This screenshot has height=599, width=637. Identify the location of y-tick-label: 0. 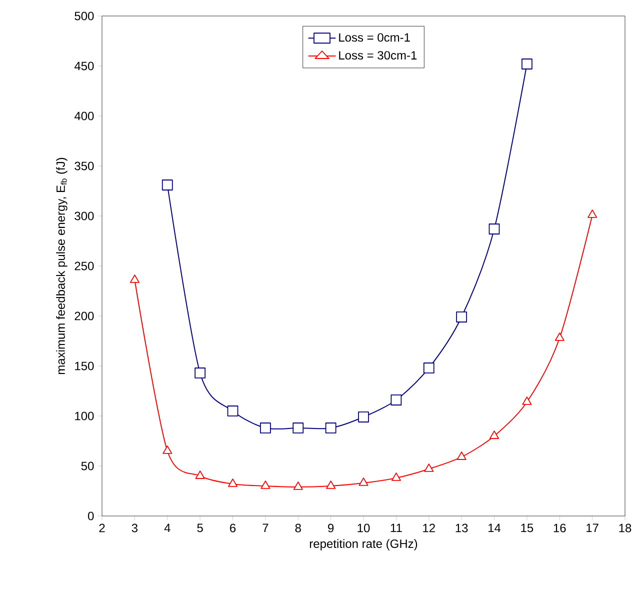
(91, 516).